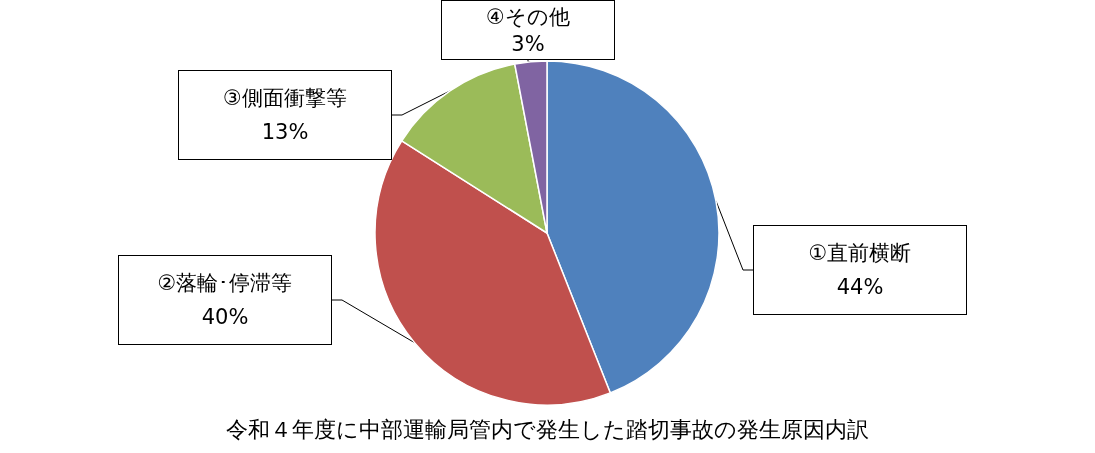 This screenshot has height=453, width=1095. I want to click on data-label: 3%, so click(528, 43).